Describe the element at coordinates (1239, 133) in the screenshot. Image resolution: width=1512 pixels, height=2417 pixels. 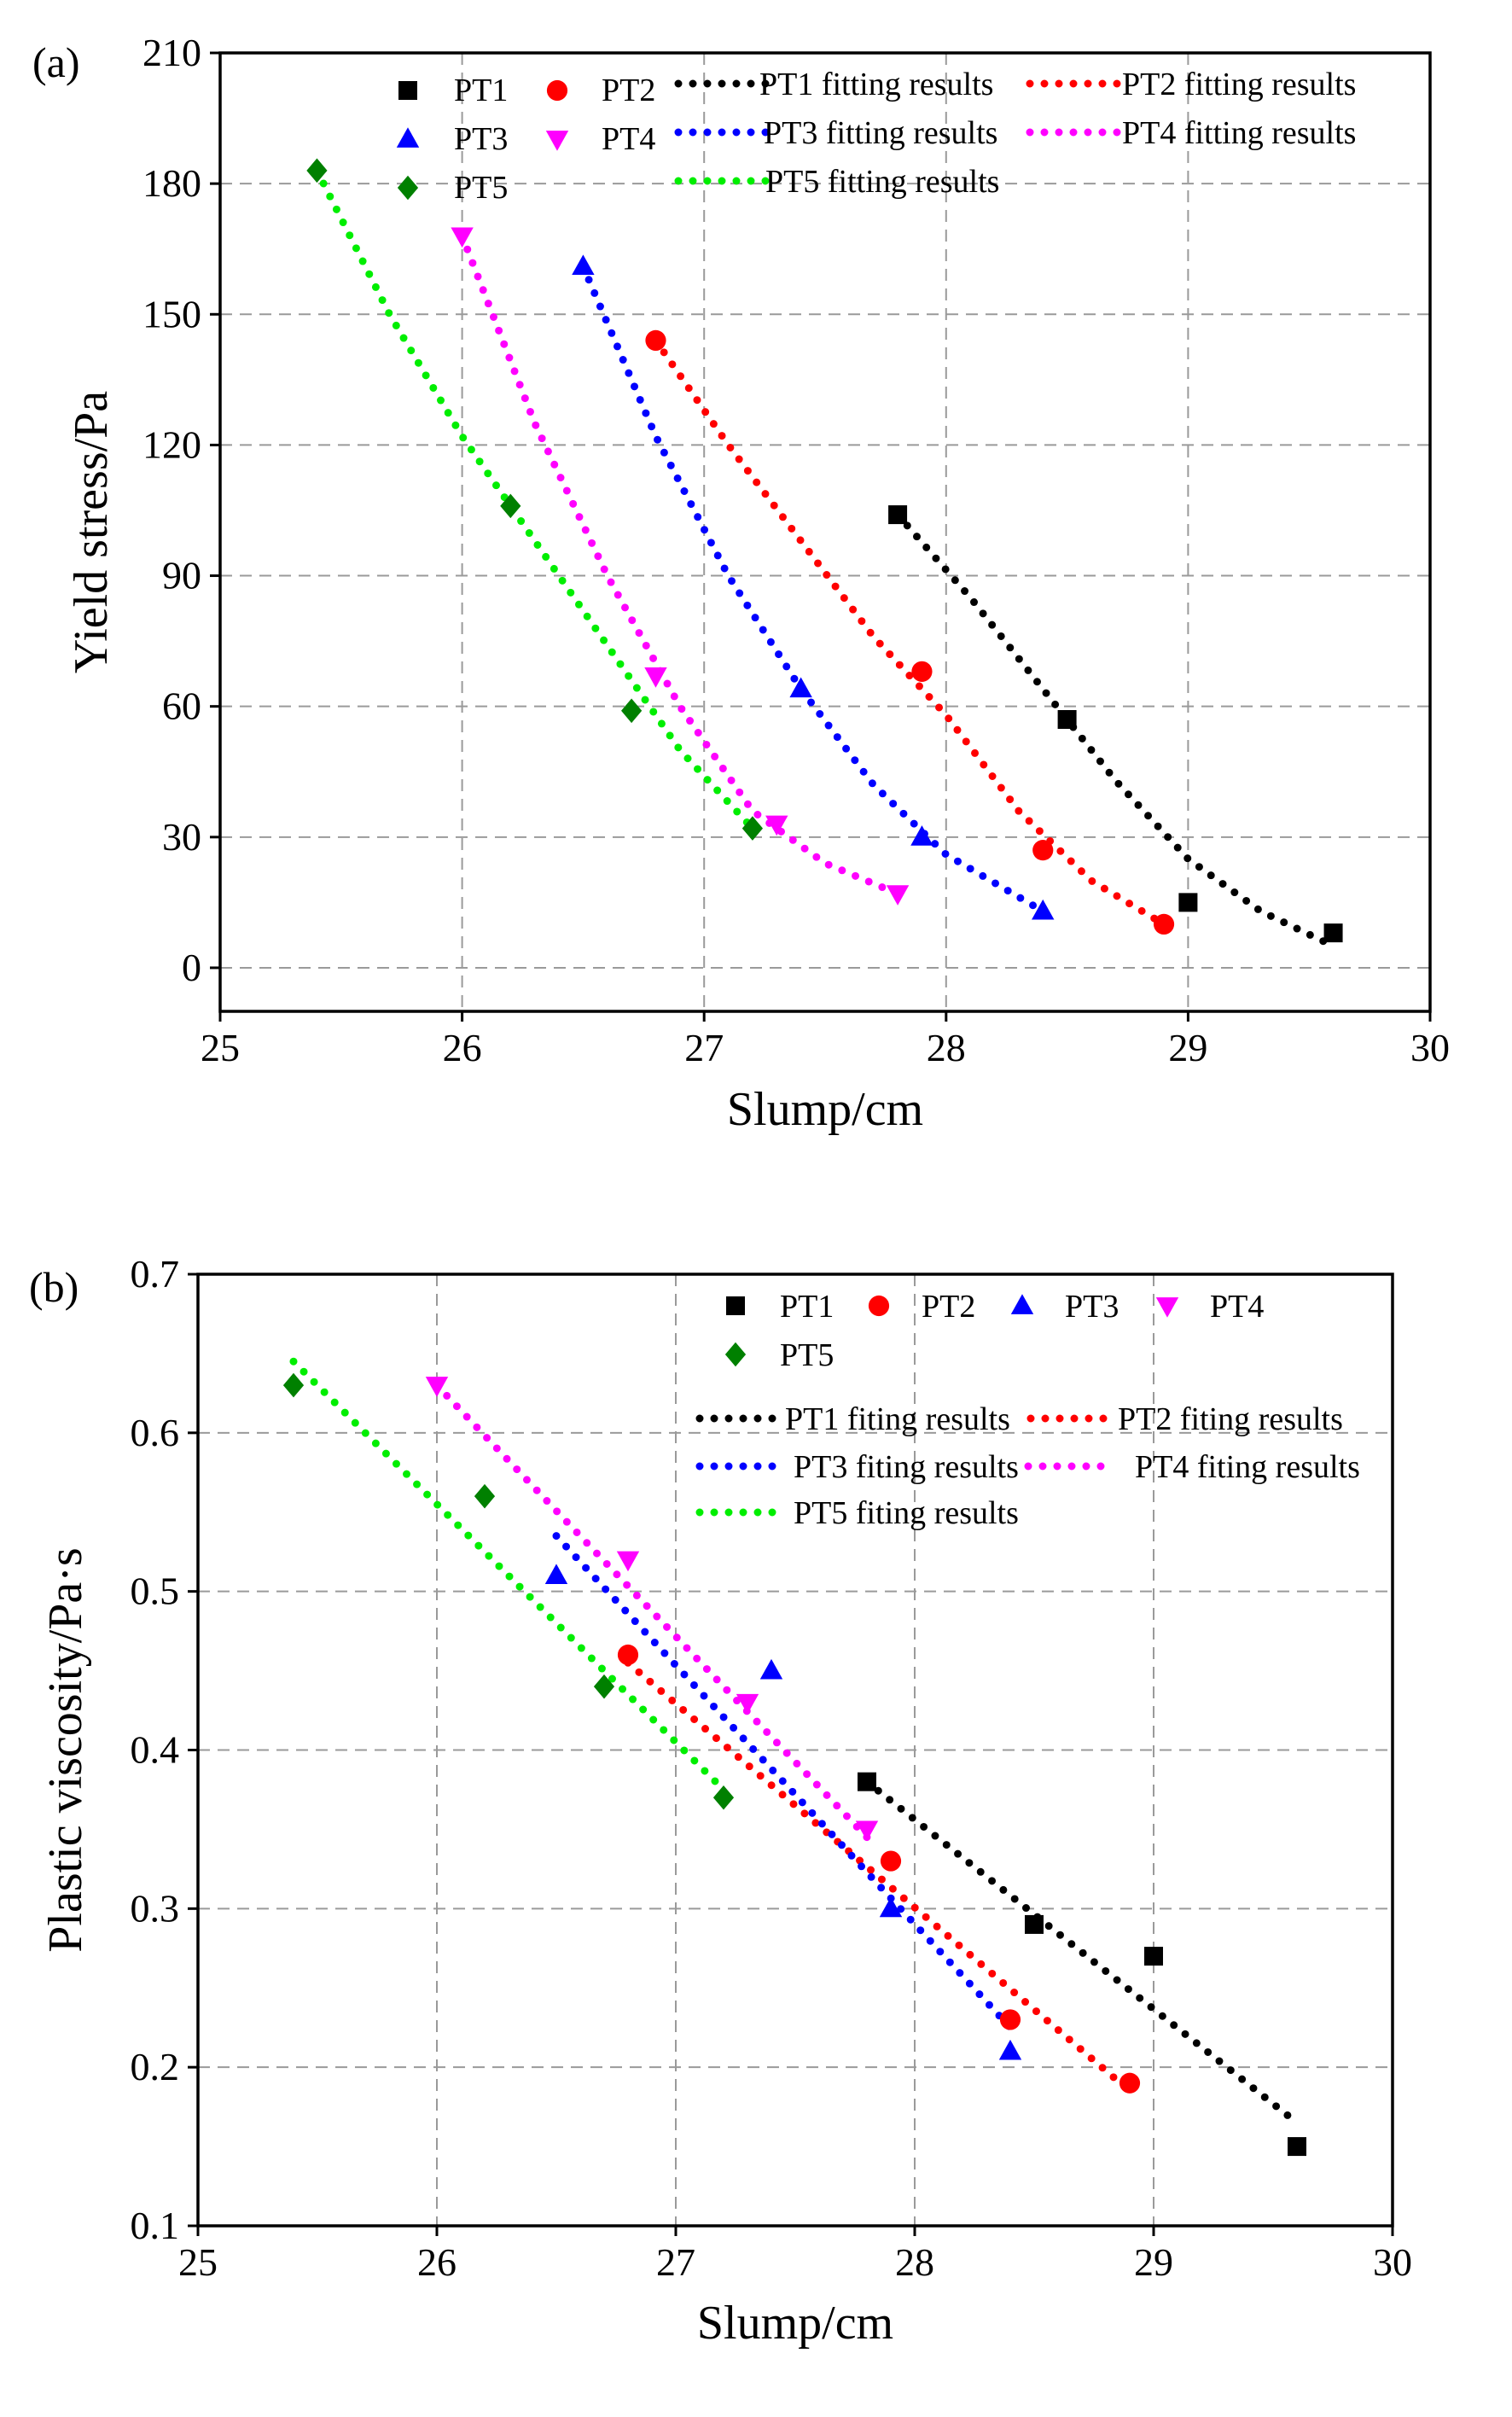
I see `legend-fit-label-pt4: PT4 fitting results` at that location.